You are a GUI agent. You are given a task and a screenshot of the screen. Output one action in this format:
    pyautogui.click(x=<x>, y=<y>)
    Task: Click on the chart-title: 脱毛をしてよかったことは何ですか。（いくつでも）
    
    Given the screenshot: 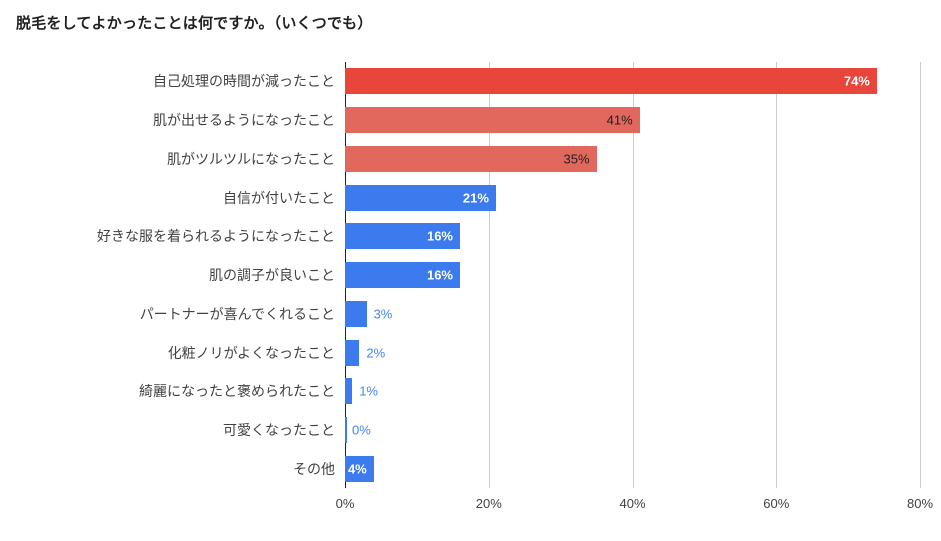 What is the action you would take?
    pyautogui.click(x=194, y=23)
    